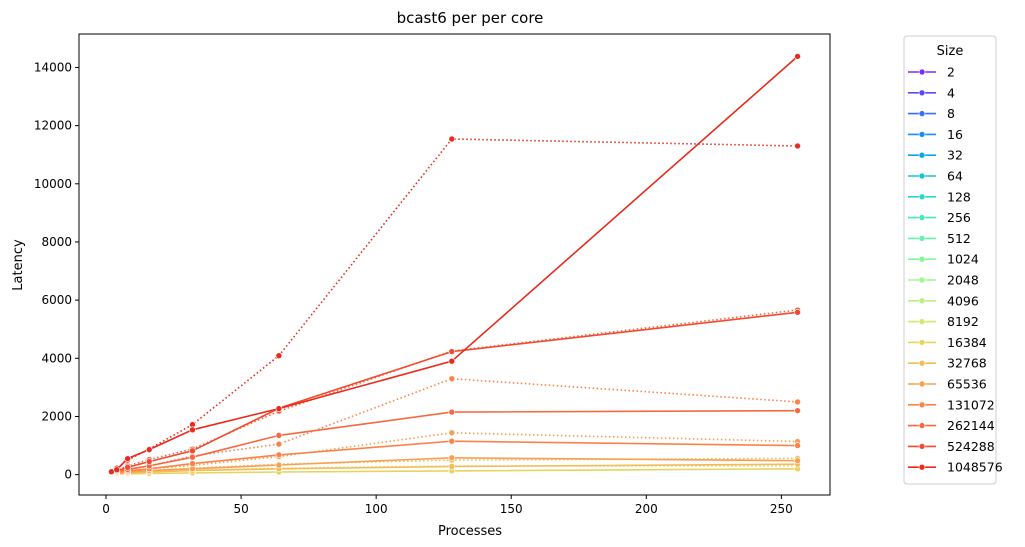 The height and width of the screenshot is (547, 1025). I want to click on legend-label-11: 4096, so click(963, 300).